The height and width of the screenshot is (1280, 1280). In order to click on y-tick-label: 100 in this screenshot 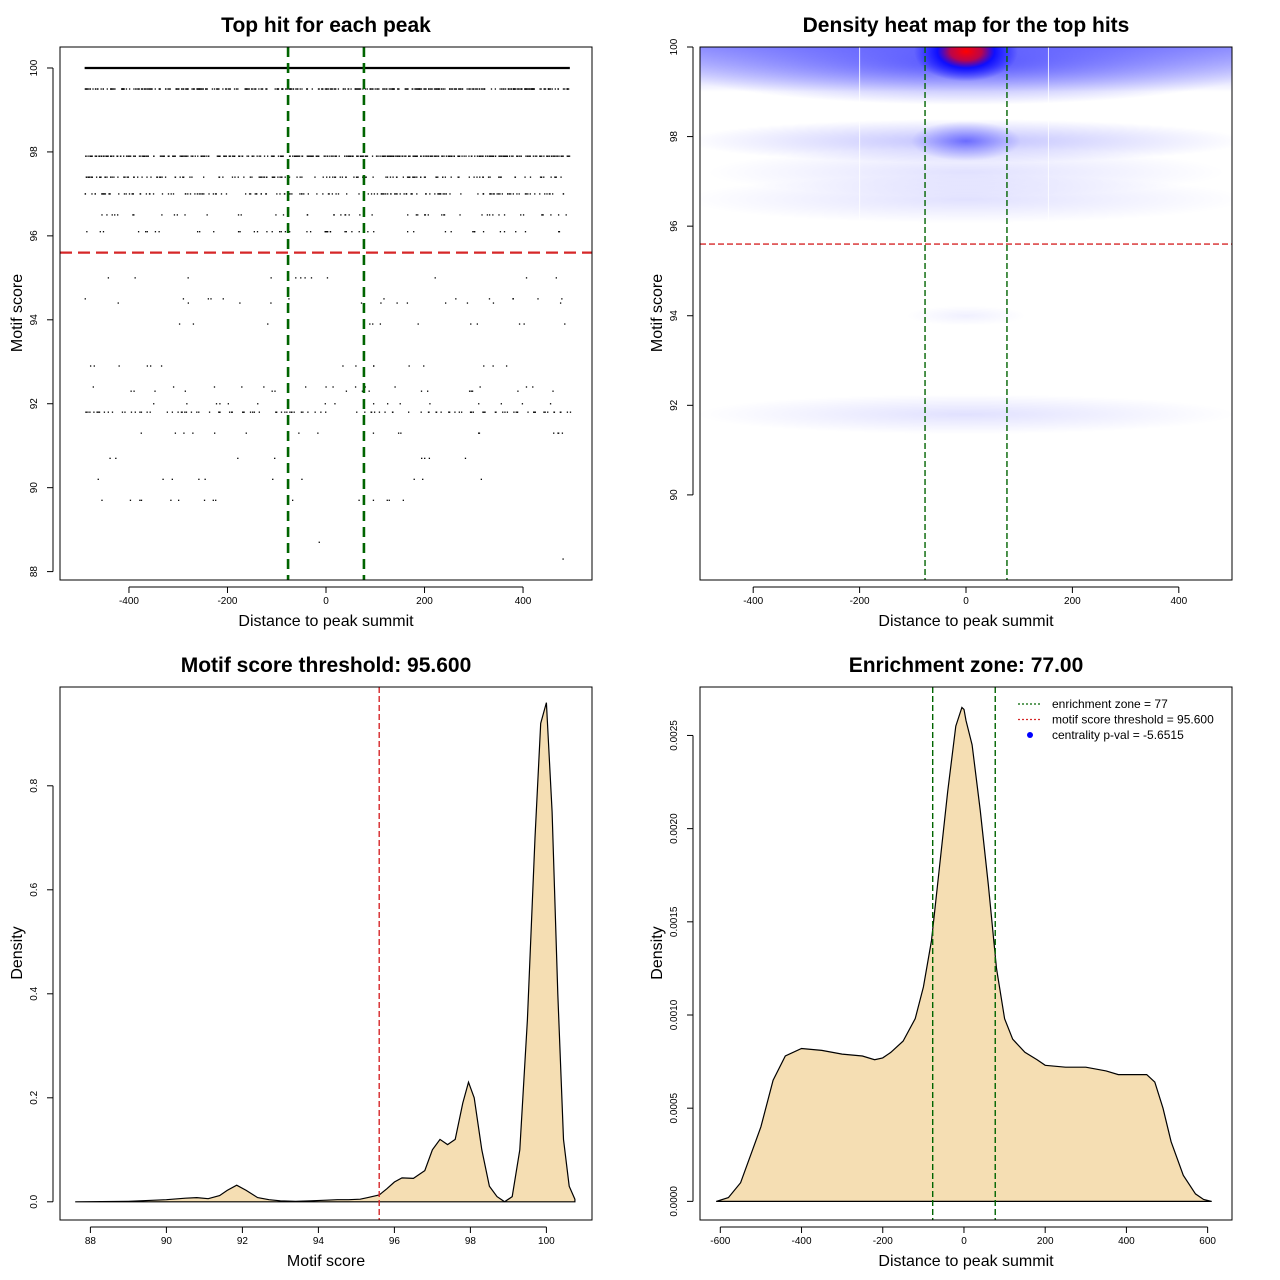, I will do `click(34, 67)`.